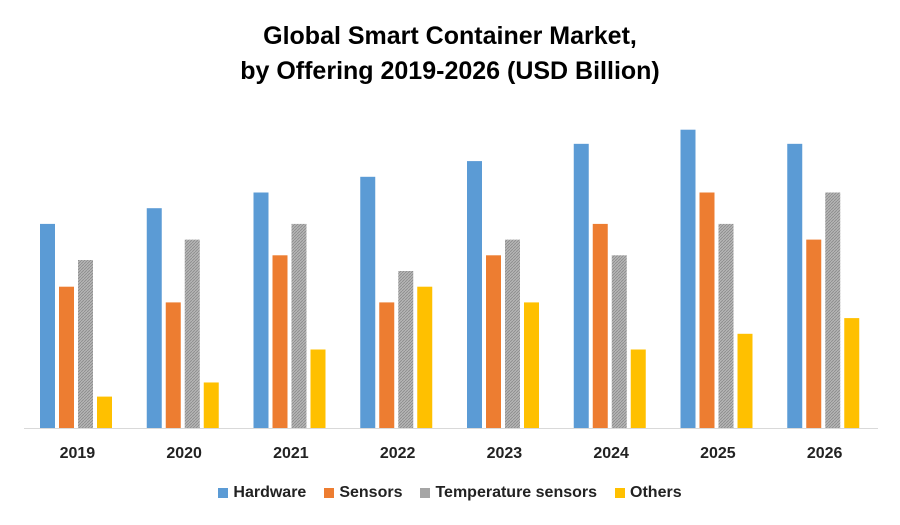 The image size is (900, 525). I want to click on legend-label: Others, so click(656, 492).